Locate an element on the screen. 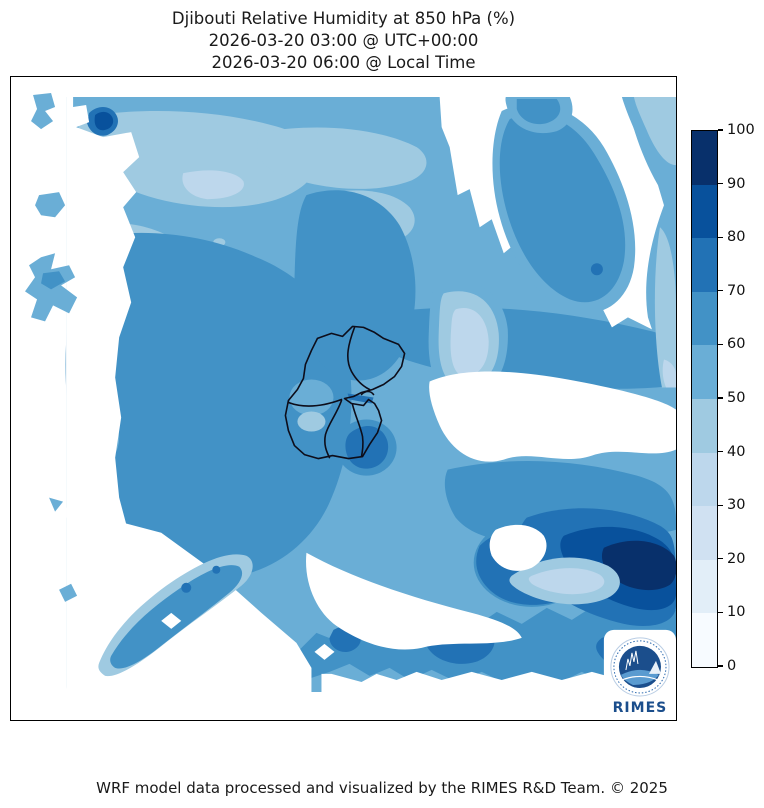 Image resolution: width=764 pixels, height=808 pixels. colorbar-tick-label: 100 is located at coordinates (741, 130).